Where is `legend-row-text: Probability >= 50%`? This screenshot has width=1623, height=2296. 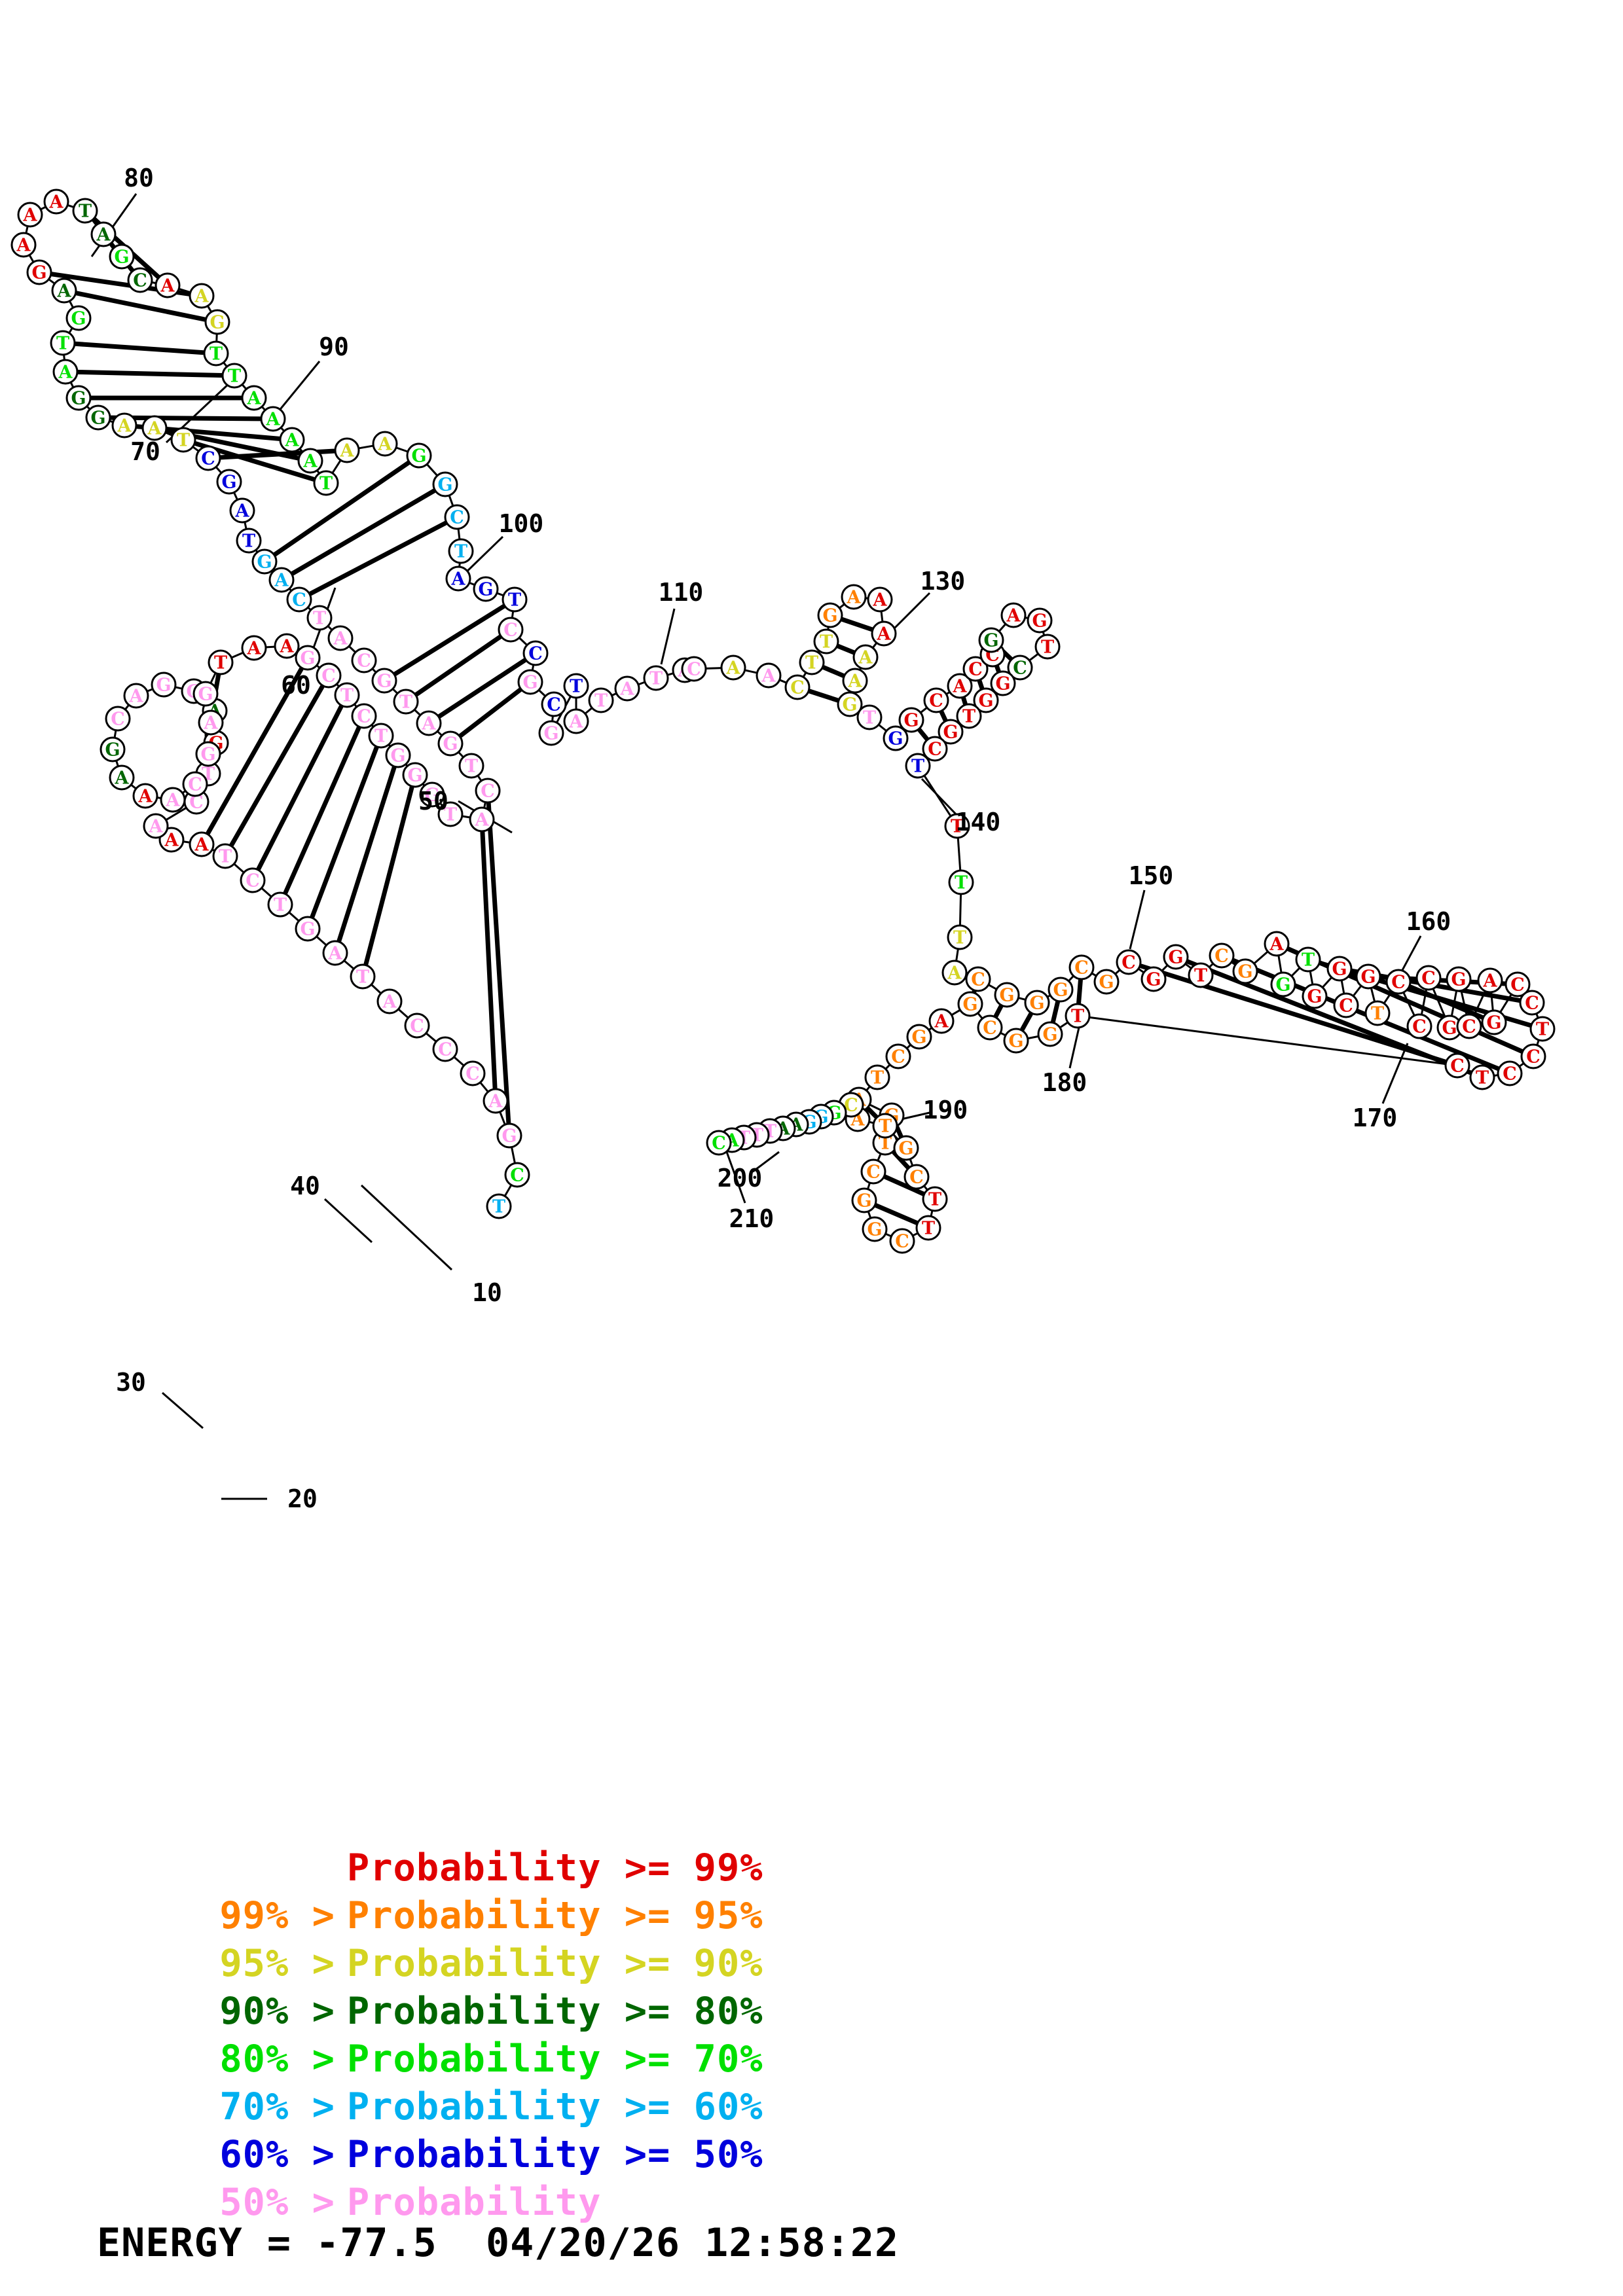 legend-row-text: Probability >= 50% is located at coordinates (554, 2154).